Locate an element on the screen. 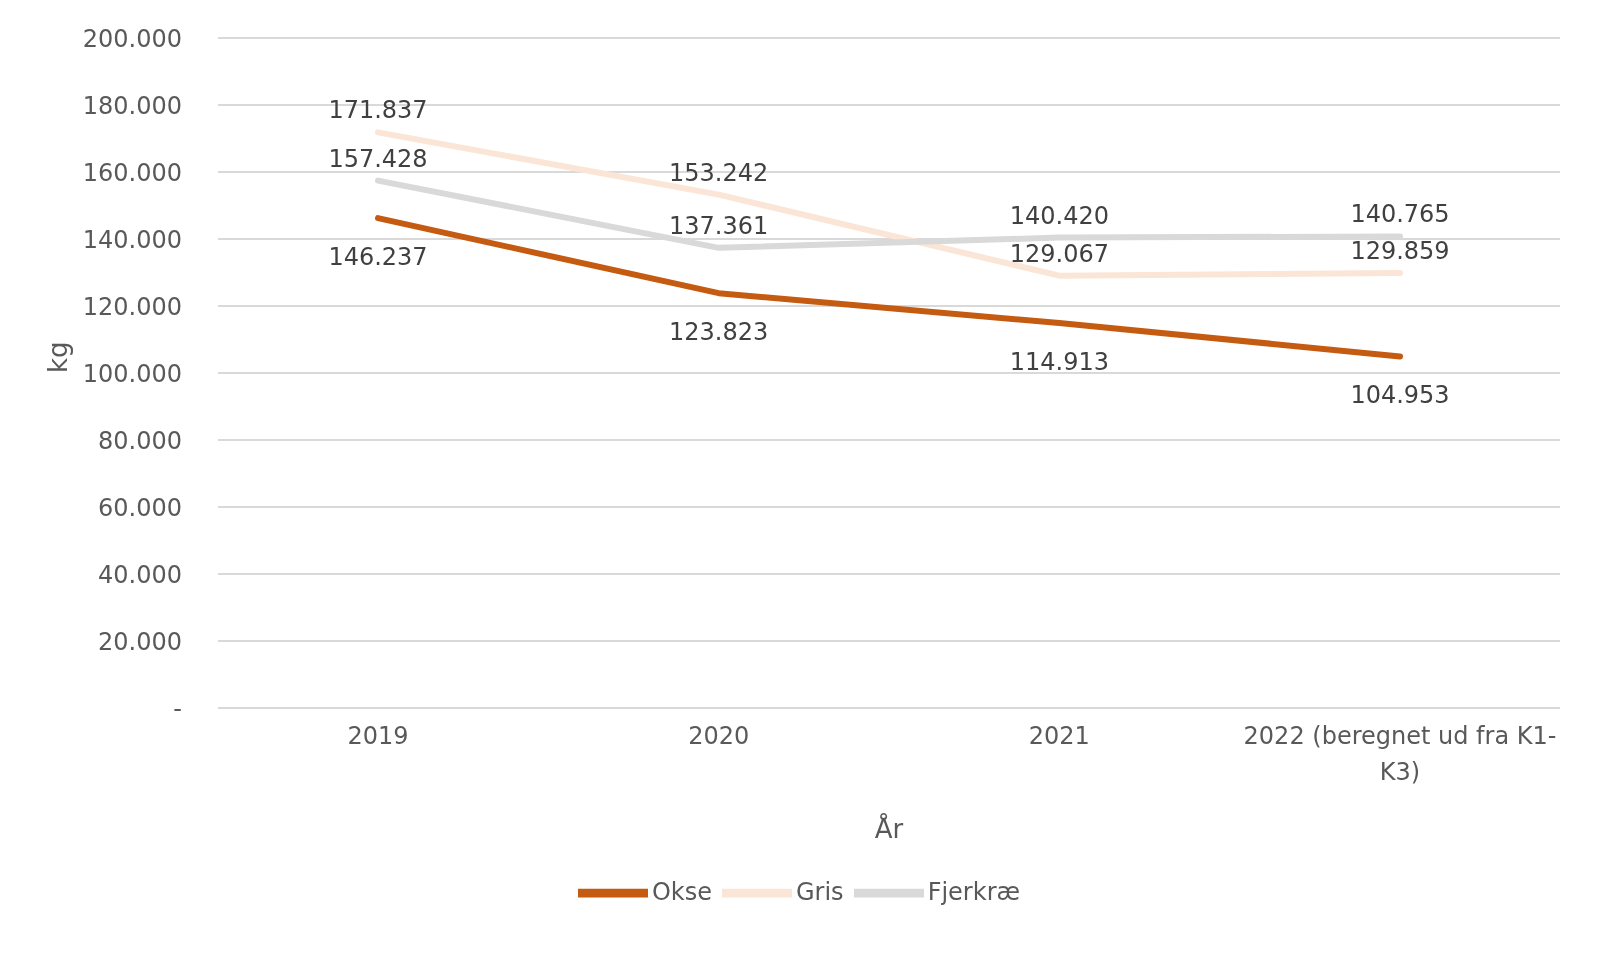  data-label: 123.823 is located at coordinates (719, 332).